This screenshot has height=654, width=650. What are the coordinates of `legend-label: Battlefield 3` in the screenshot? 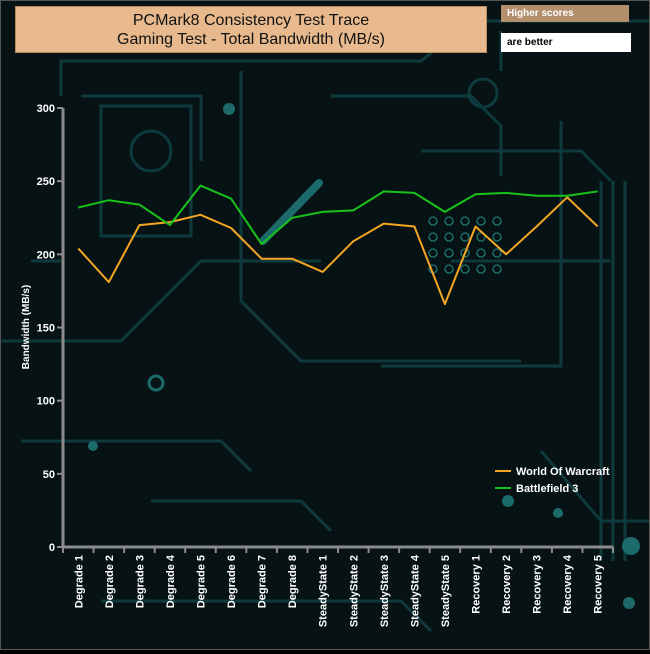 It's located at (547, 489).